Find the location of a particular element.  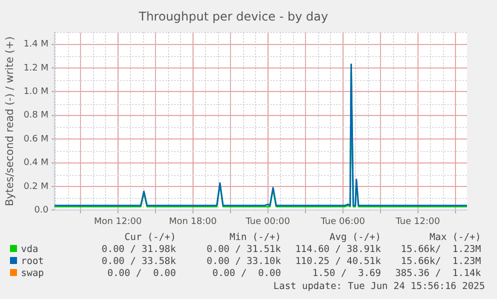

text: 110.25 / 40.51k is located at coordinates (337, 262).